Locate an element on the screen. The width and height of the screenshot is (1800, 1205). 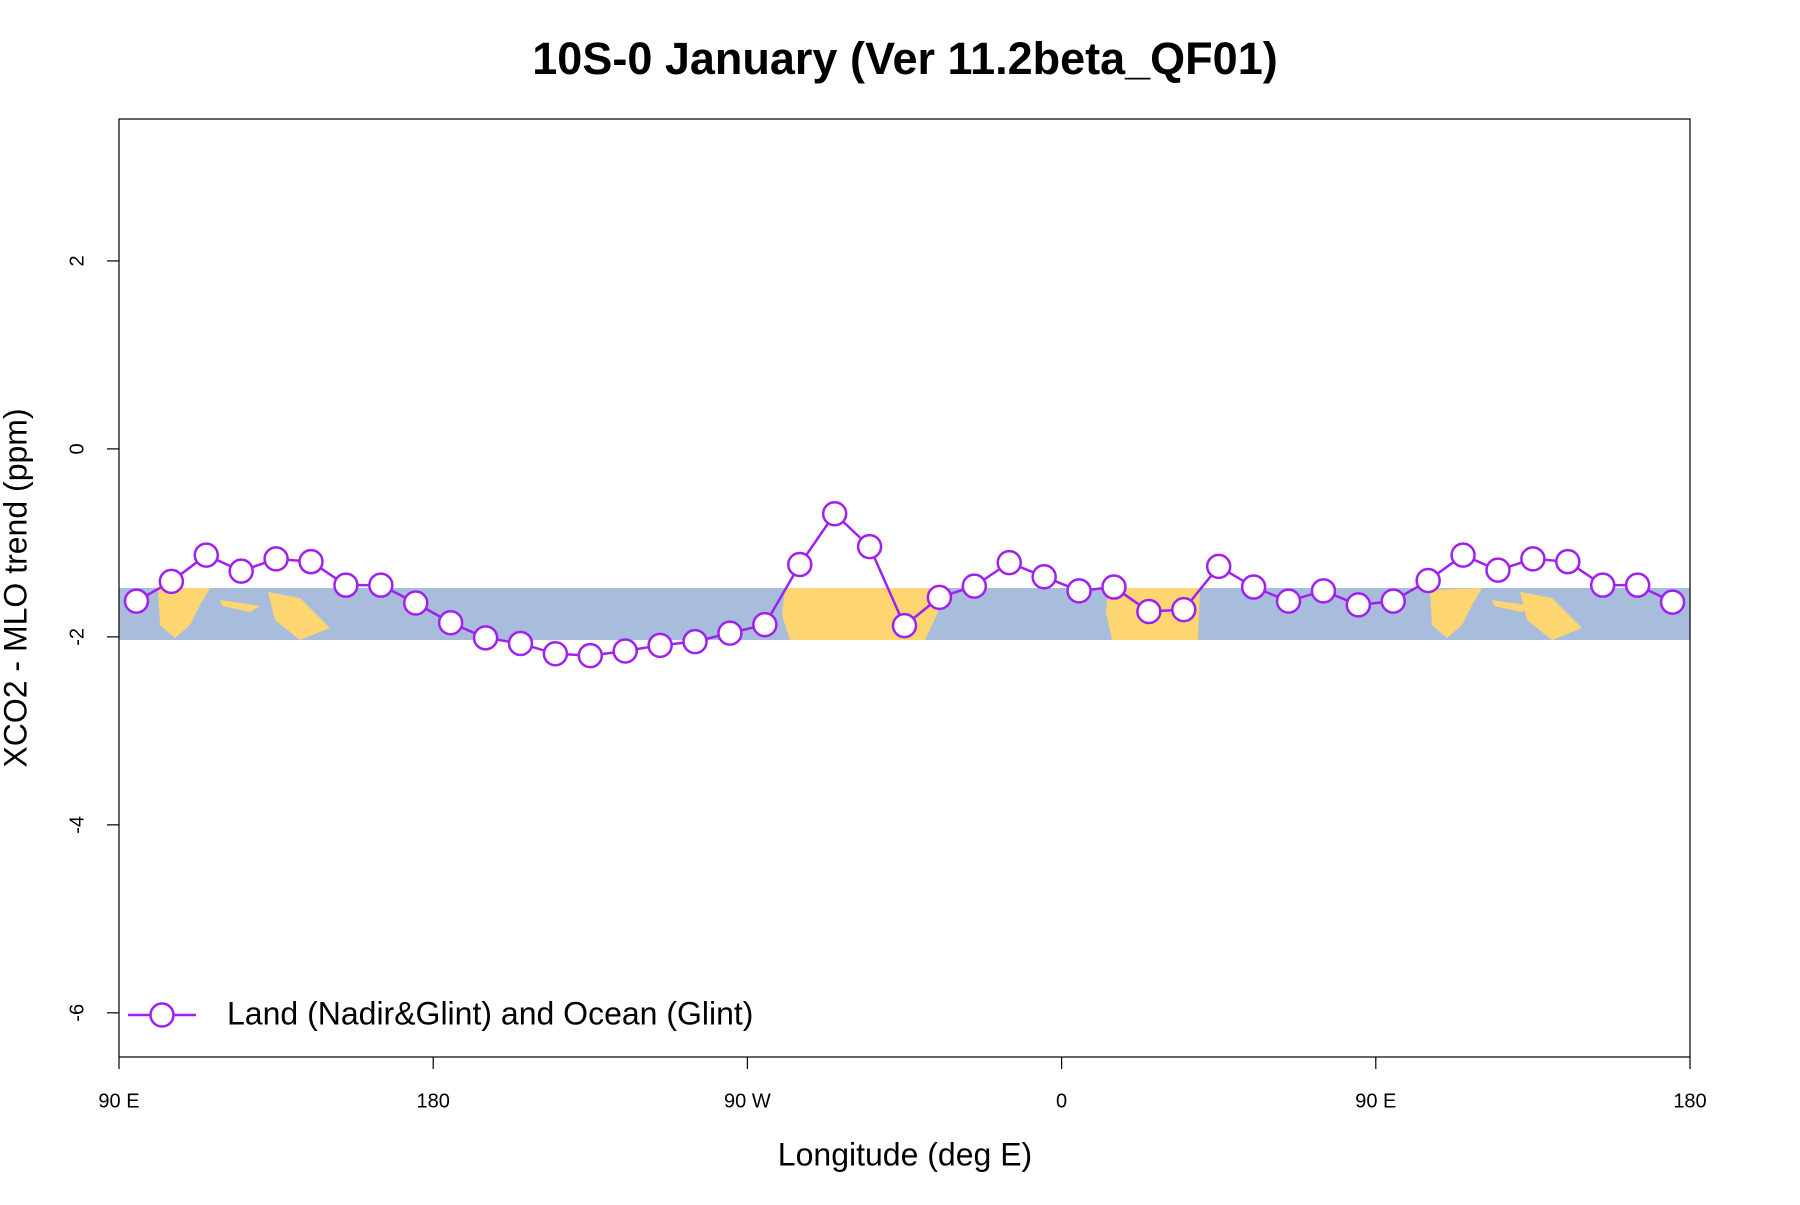
legend-label: Land (Nadir&Glint) and Ocean (Glint) is located at coordinates (490, 1013).